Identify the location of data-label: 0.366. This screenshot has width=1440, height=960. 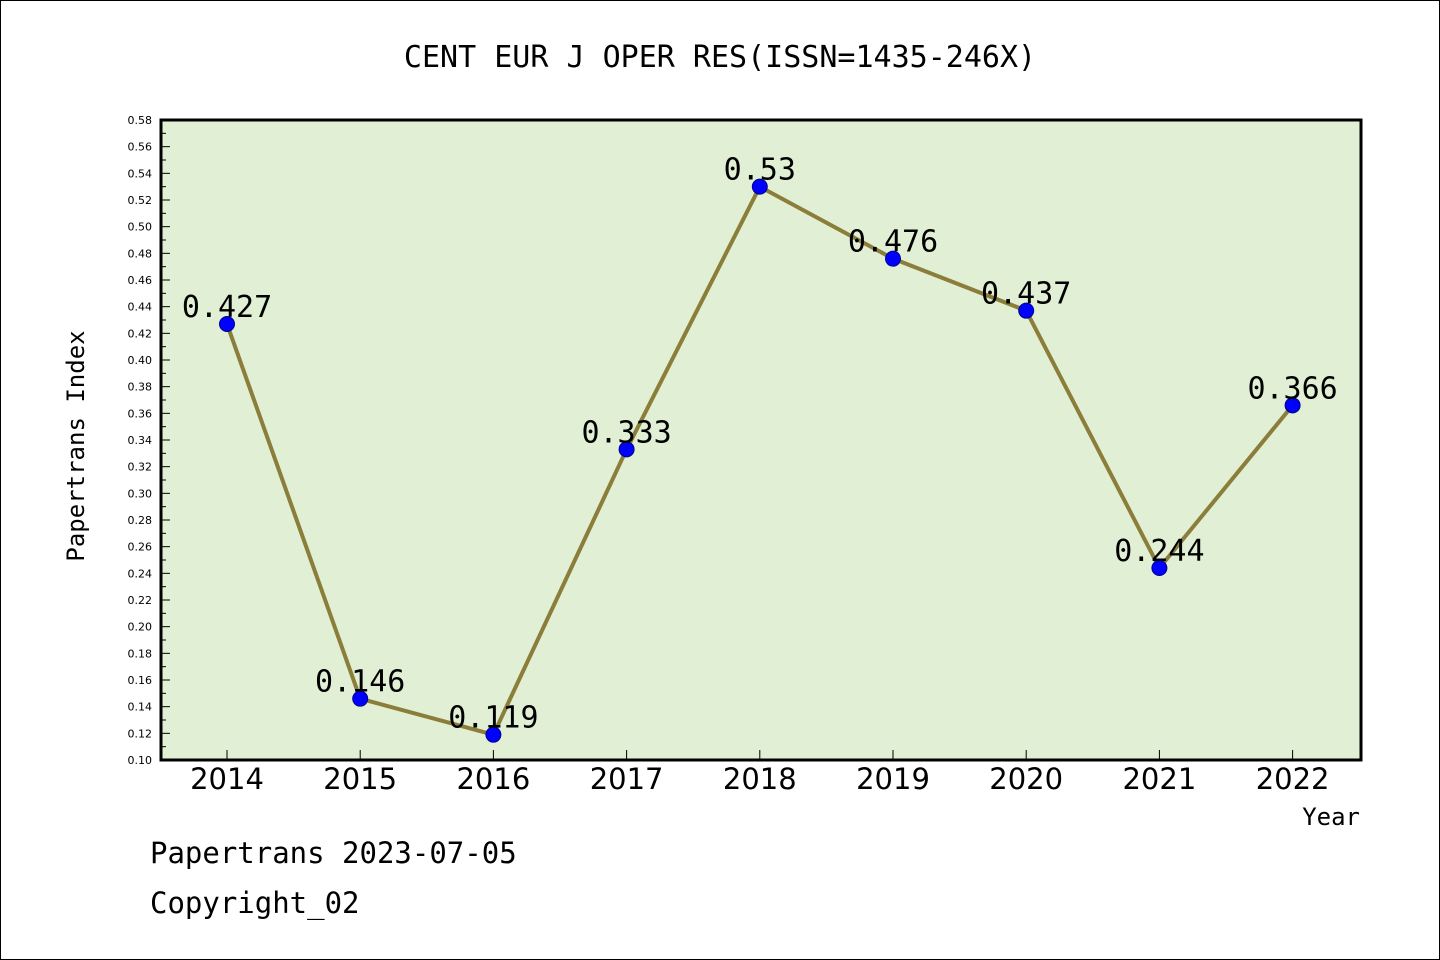
(1292, 388).